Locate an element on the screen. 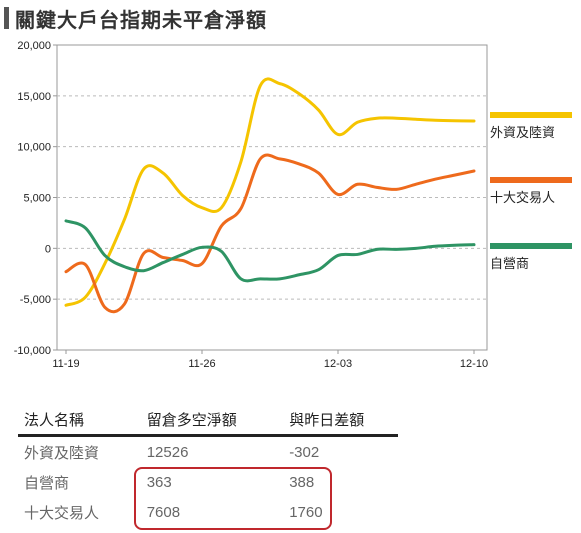 This screenshot has width=581, height=533. table-row: 十大交易人 7608 1760 is located at coordinates (208, 512).